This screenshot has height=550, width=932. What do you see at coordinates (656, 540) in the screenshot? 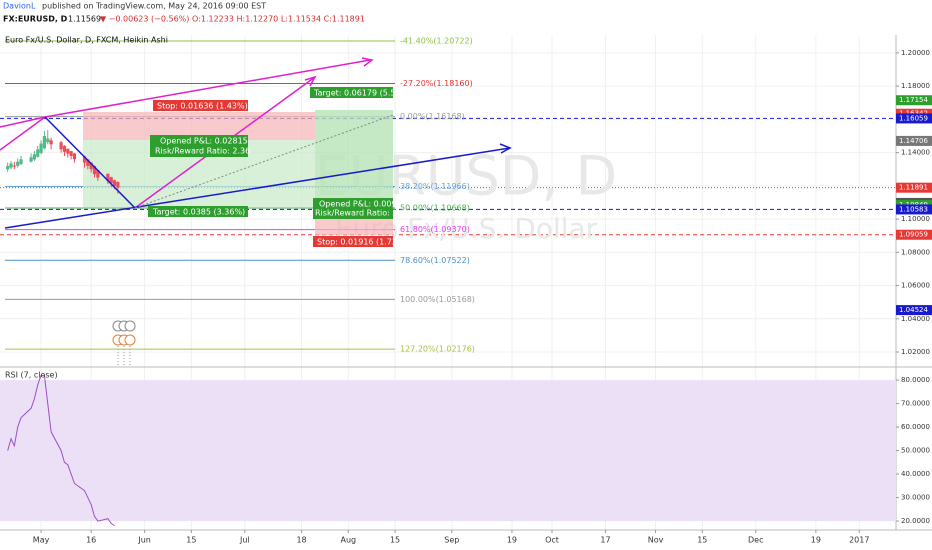
I see `x-tick-label: Nov` at bounding box center [656, 540].